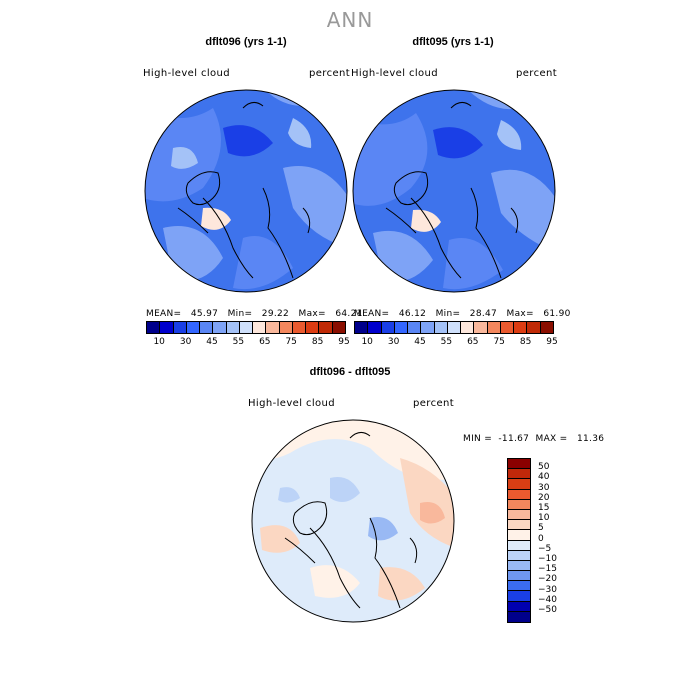 Image resolution: width=700 pixels, height=700 pixels. Describe the element at coordinates (545, 548) in the screenshot. I see `diff-colorbar-tick-label: −5` at that location.